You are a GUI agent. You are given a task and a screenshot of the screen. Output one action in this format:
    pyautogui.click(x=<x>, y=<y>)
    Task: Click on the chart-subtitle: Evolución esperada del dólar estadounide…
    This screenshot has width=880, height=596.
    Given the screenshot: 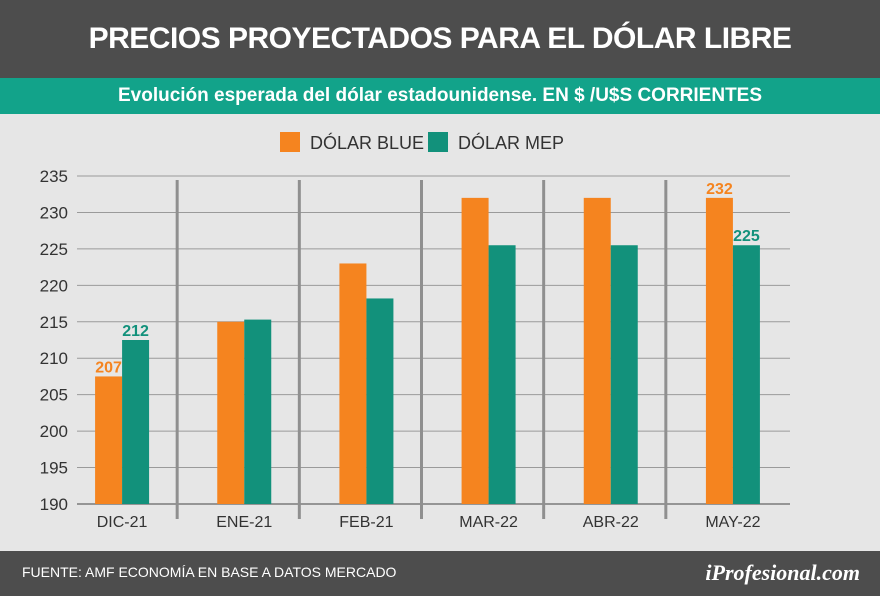 What is the action you would take?
    pyautogui.click(x=440, y=95)
    